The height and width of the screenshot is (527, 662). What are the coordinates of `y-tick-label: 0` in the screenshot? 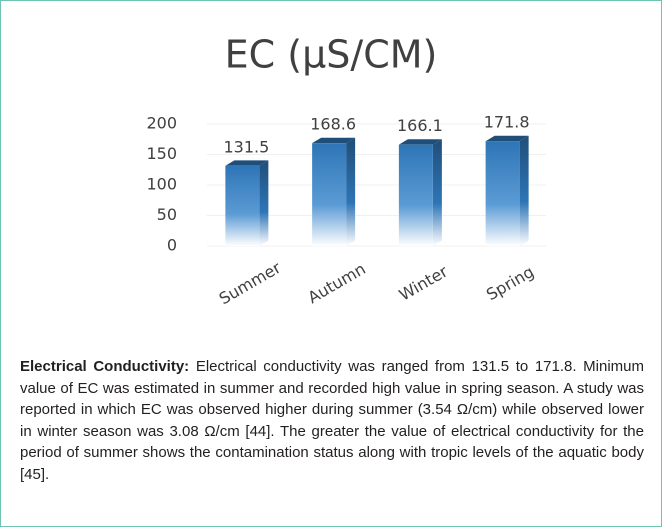 It's located at (172, 245).